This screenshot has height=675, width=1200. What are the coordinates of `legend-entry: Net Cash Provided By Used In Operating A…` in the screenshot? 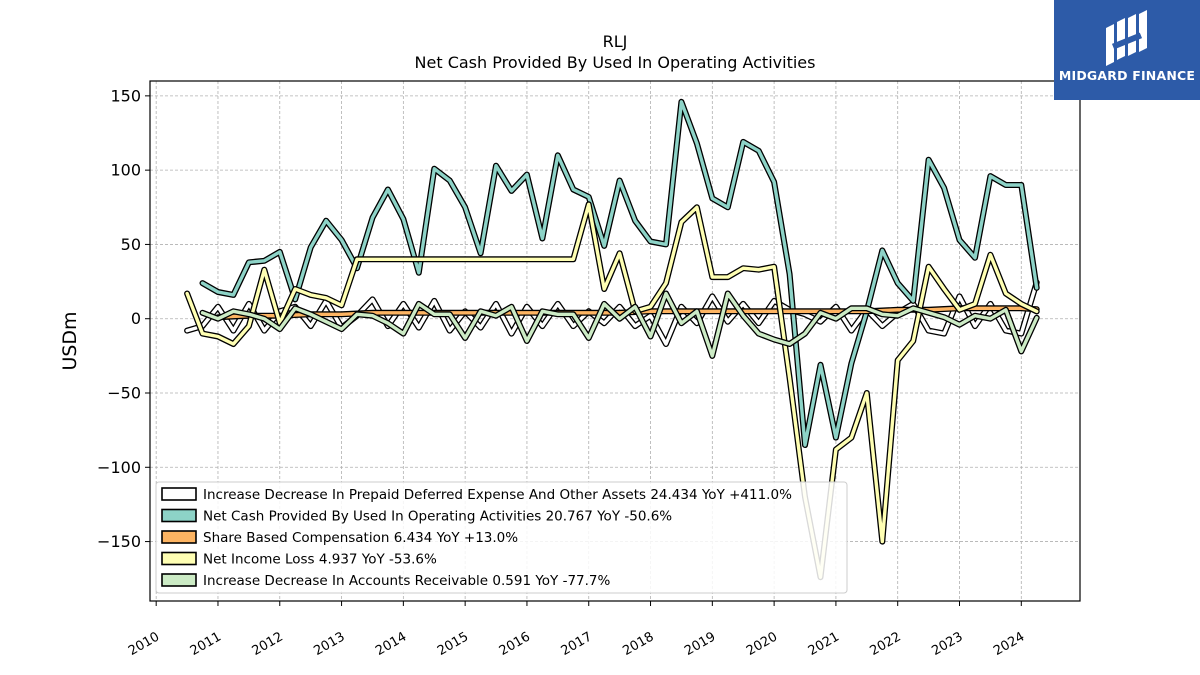 It's located at (437, 517).